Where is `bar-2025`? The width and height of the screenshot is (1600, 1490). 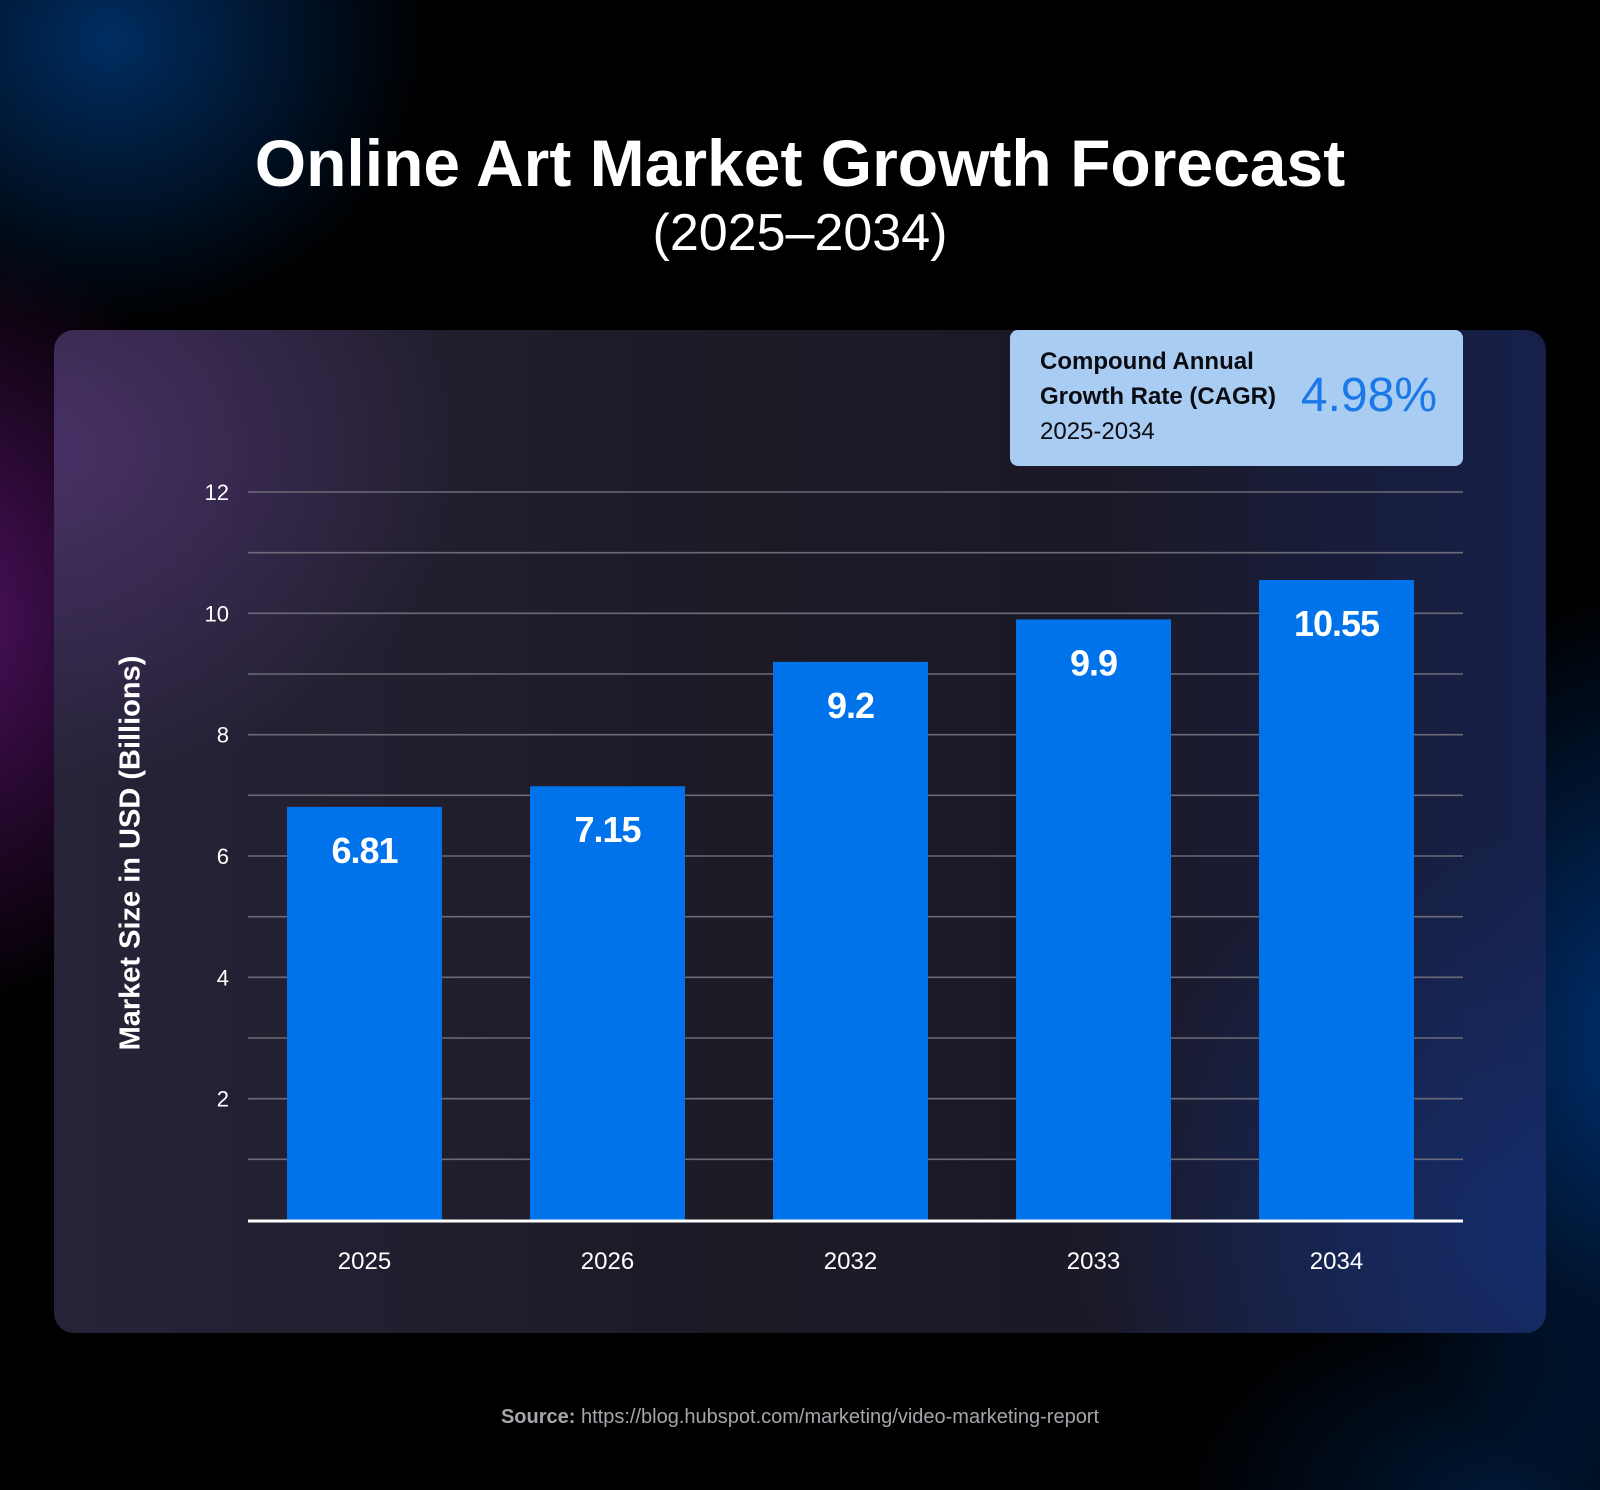 bar-2025 is located at coordinates (364, 1013).